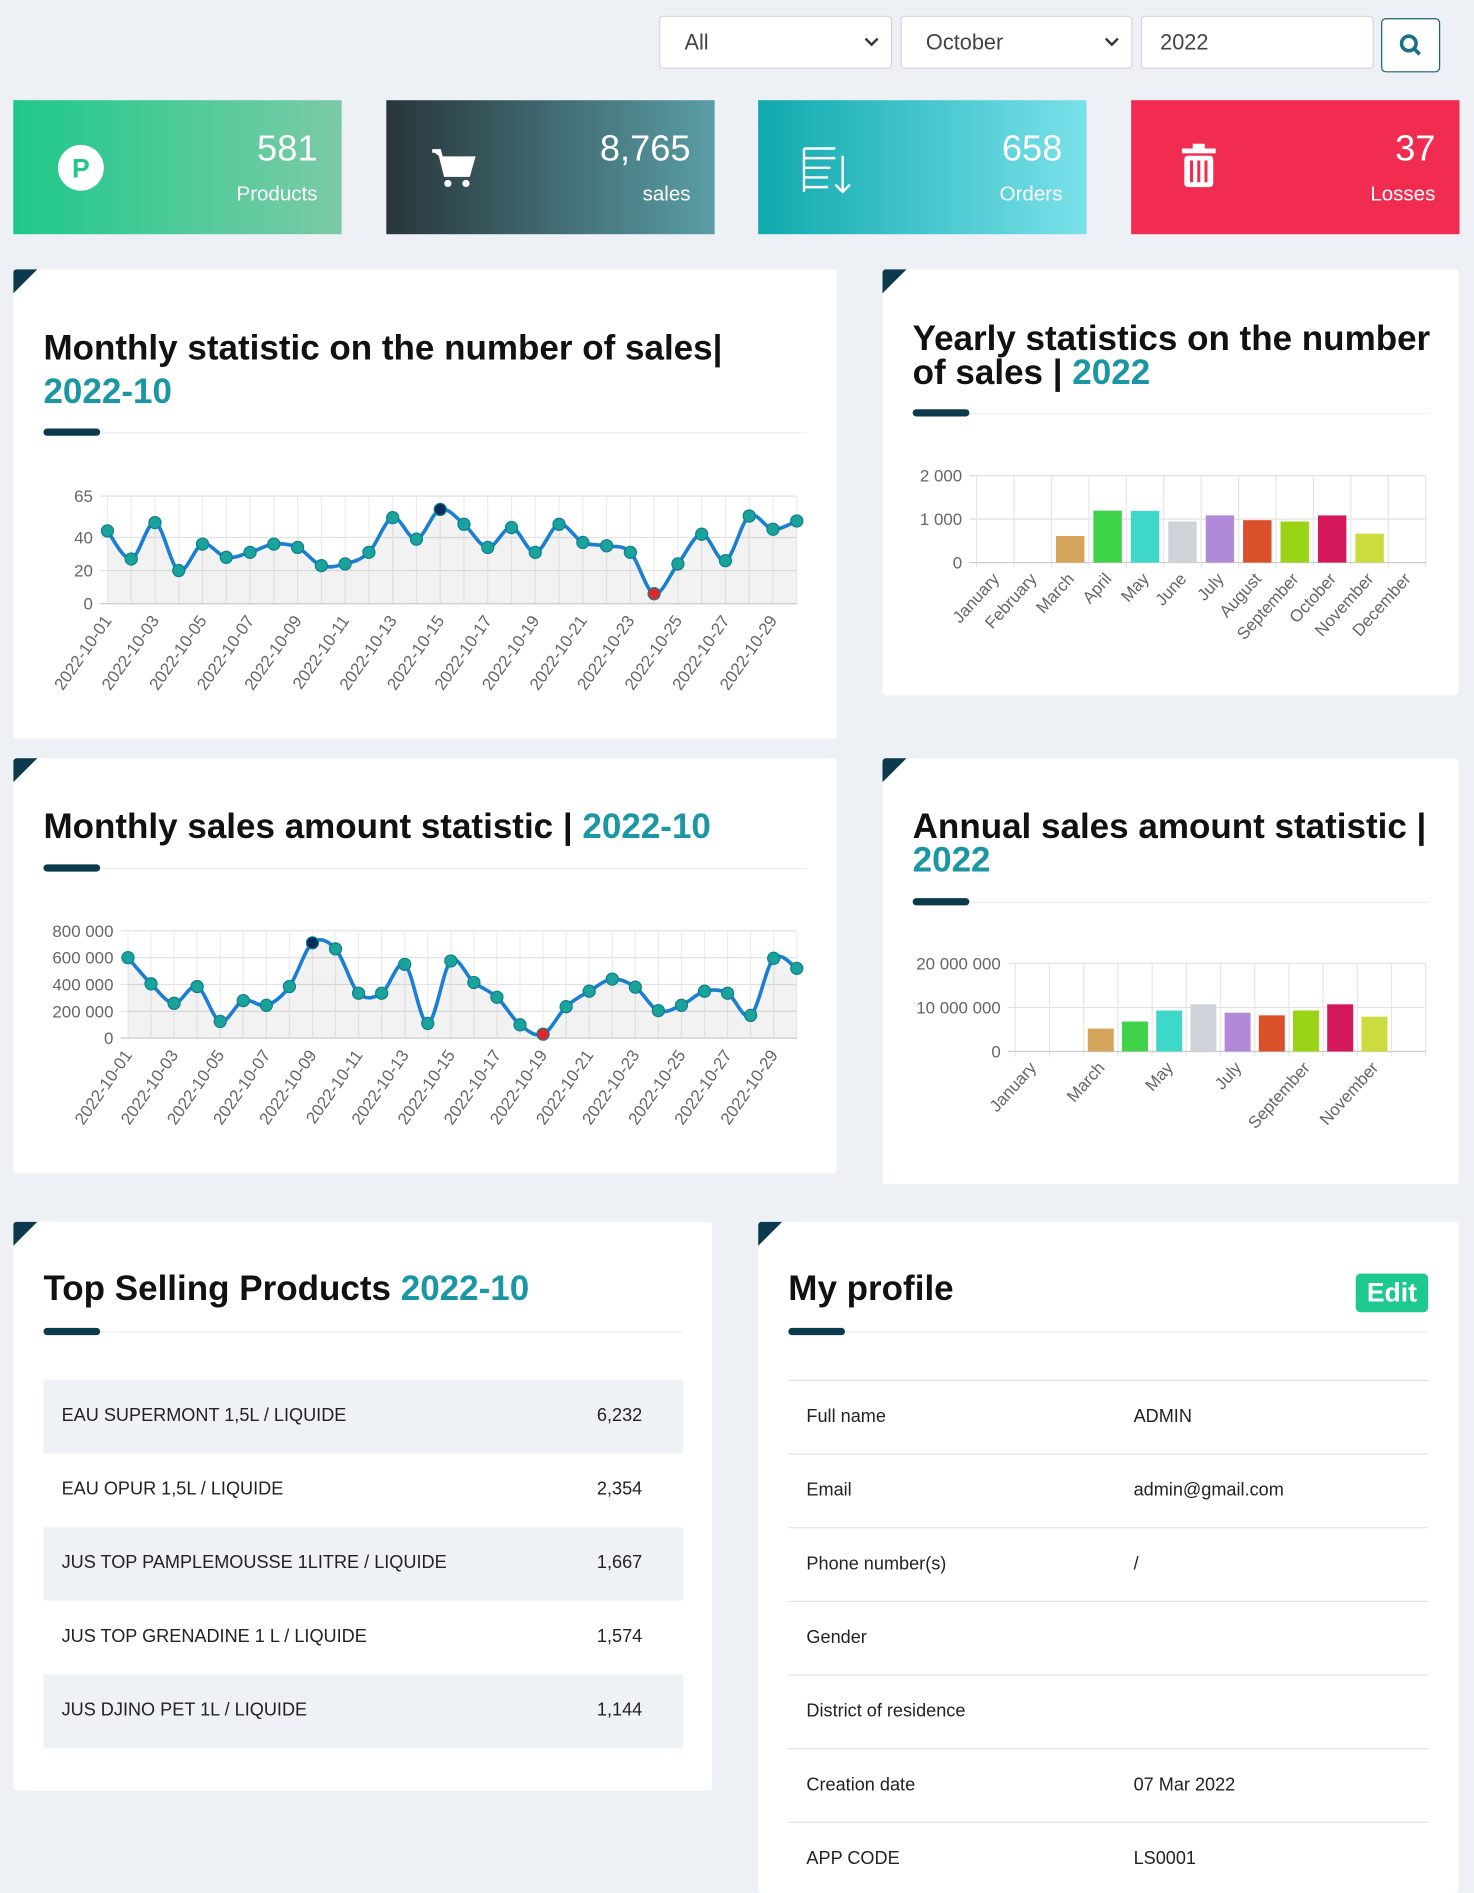 The height and width of the screenshot is (1893, 1474). Describe the element at coordinates (217, 1289) in the screenshot. I see `title-text: Top Selling Products` at that location.